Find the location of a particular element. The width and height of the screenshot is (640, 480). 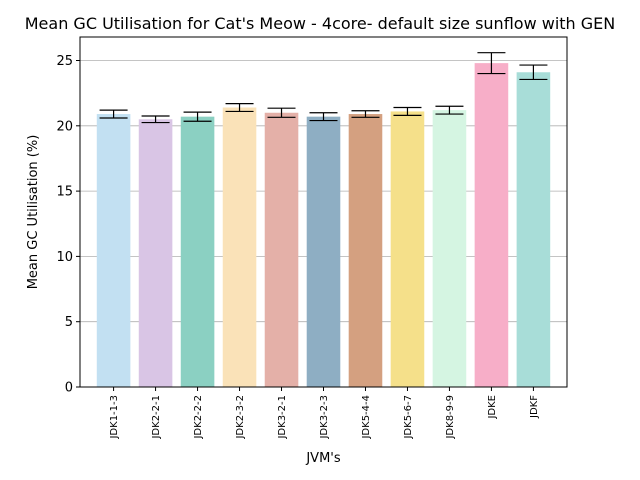

x-tick-label: JDK5-6-7 is located at coordinates (408, 417).